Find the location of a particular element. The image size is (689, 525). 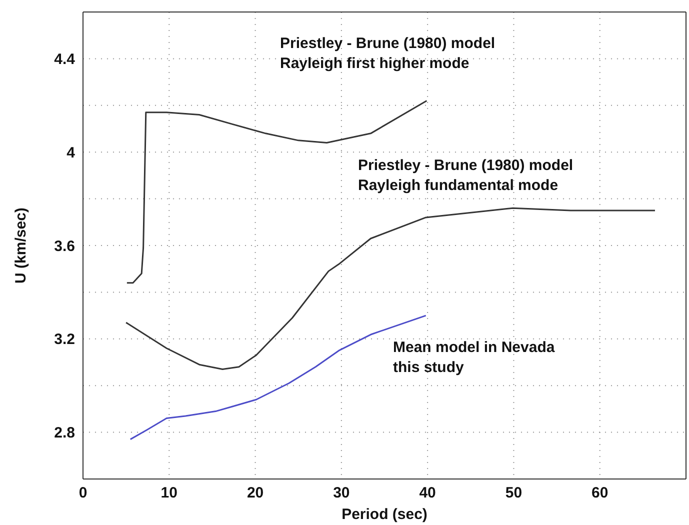

y-tick-label: 4.4 is located at coordinates (65, 59).